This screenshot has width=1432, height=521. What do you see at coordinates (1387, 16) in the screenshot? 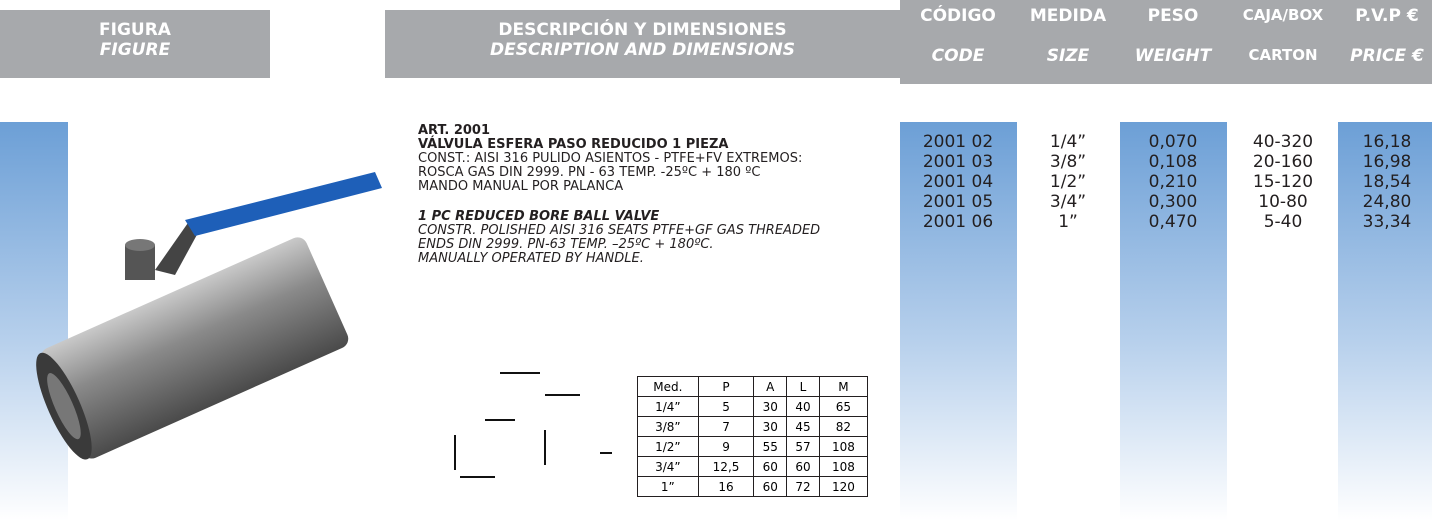
I see `column-header-es: P.V.P €` at bounding box center [1387, 16].